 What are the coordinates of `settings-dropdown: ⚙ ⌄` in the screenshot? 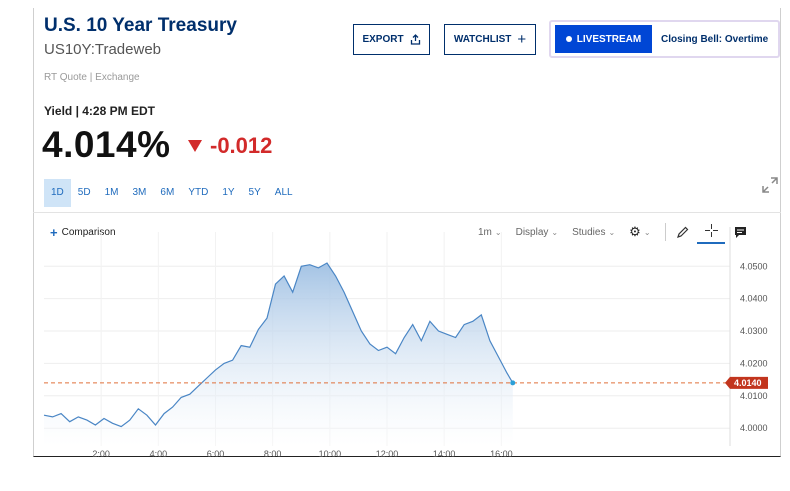 It's located at (639, 232).